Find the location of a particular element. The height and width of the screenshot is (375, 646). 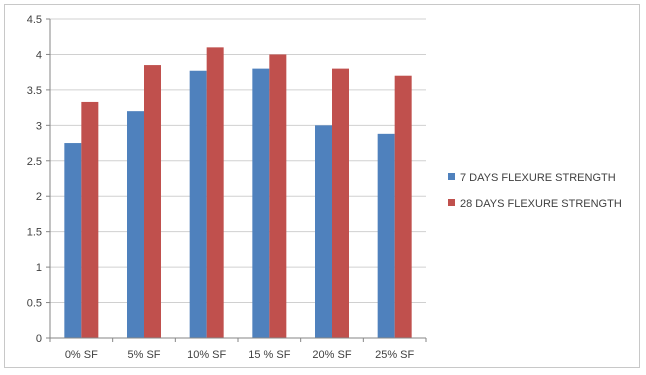

x-tick-label: 25% SF is located at coordinates (394, 355).